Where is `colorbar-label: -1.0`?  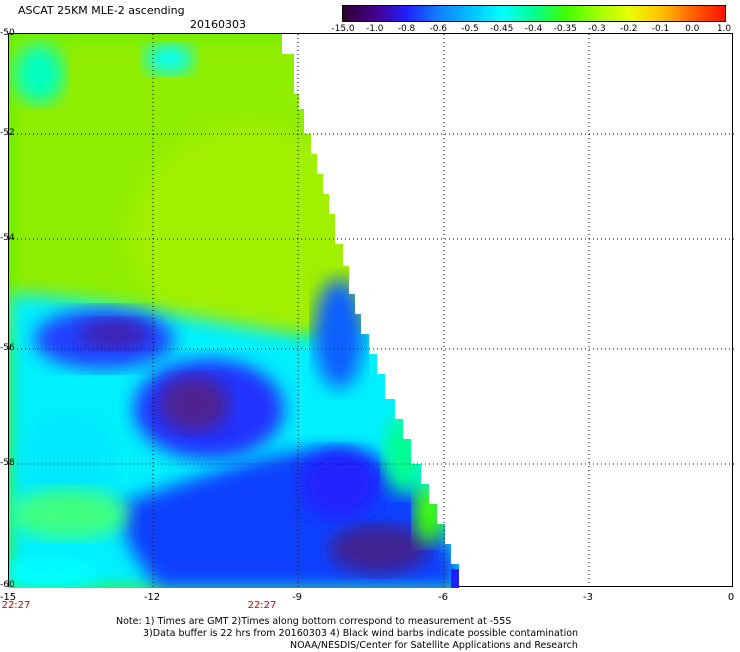 colorbar-label: -1.0 is located at coordinates (374, 29).